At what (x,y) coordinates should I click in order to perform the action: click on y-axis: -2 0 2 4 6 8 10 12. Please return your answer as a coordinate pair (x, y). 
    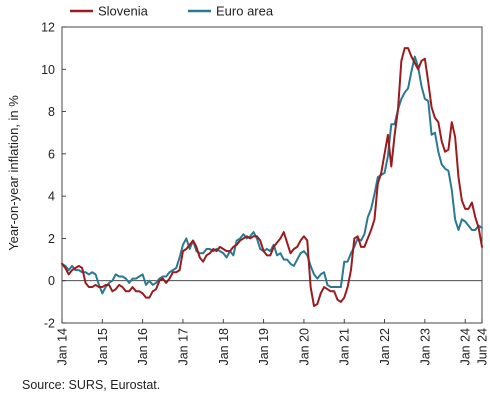
    Looking at the image, I should click on (53, 176).